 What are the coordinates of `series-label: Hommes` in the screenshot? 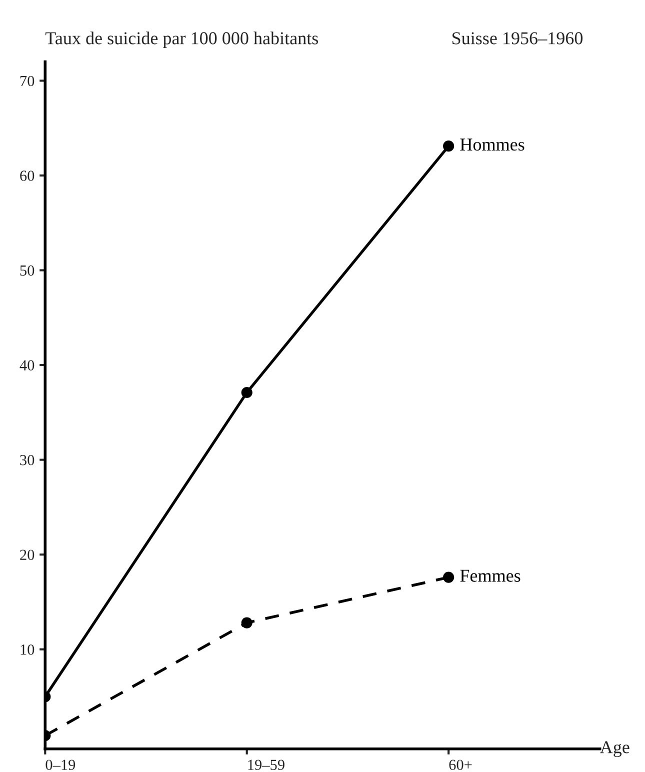 It's located at (492, 144).